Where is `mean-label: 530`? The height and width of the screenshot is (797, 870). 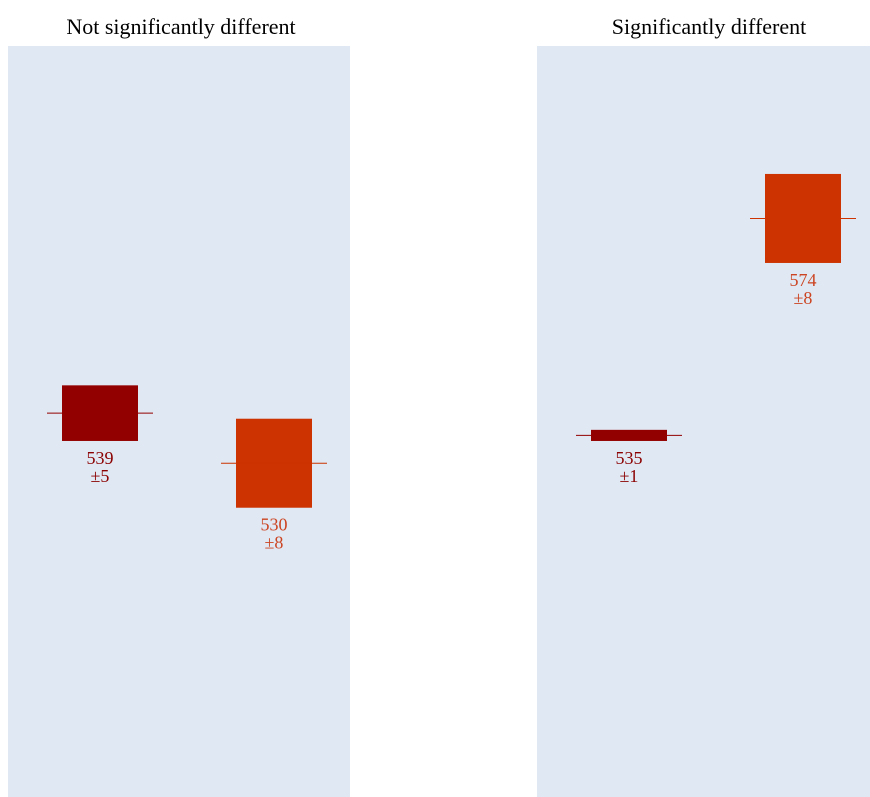 mean-label: 530 is located at coordinates (274, 525).